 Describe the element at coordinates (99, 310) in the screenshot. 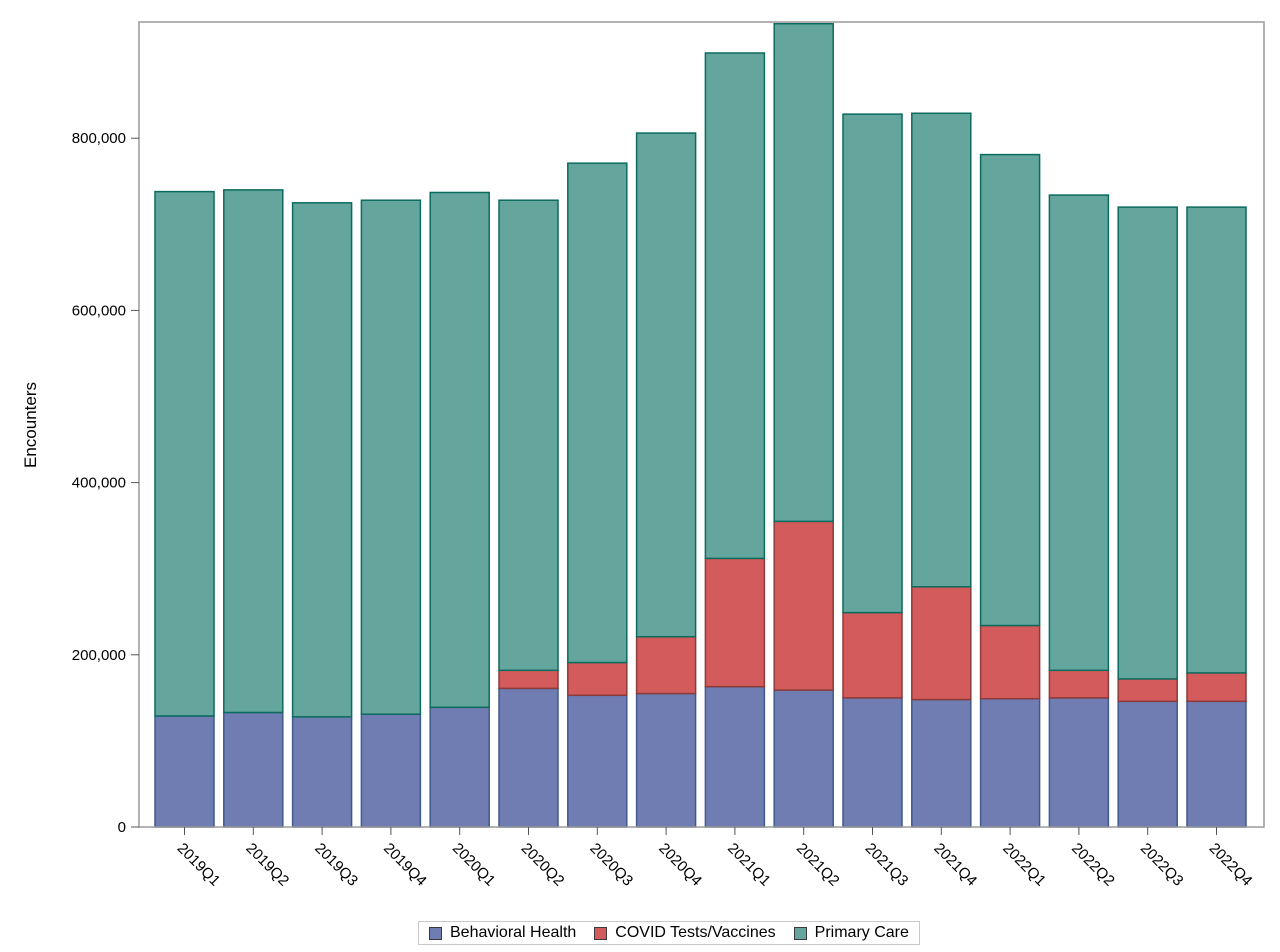

I see `y-tick-label: 600,000` at that location.